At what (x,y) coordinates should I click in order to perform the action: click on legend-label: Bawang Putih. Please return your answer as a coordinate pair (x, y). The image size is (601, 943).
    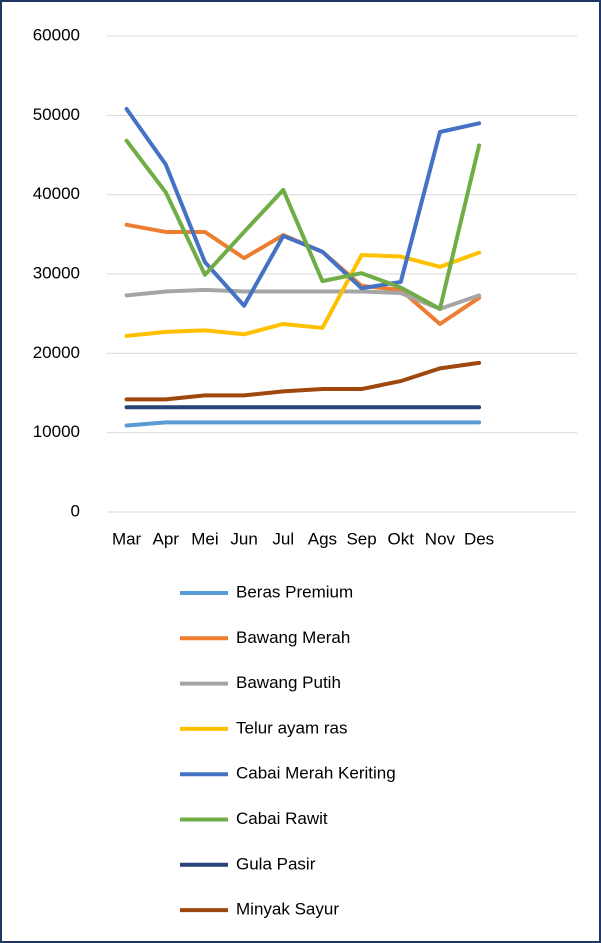
    Looking at the image, I should click on (288, 682).